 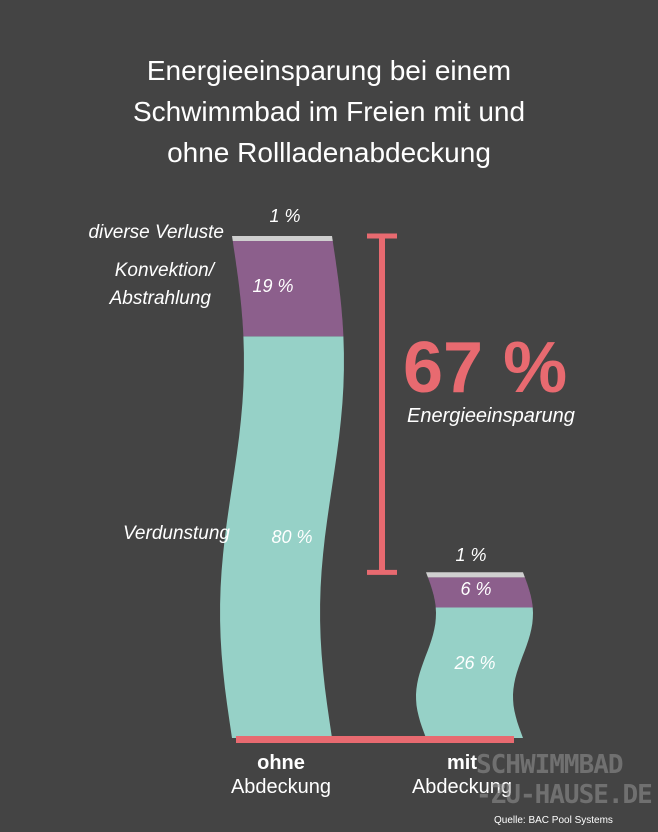 I want to click on source-note: Quelle: BAC Pool Systems, so click(x=553, y=820).